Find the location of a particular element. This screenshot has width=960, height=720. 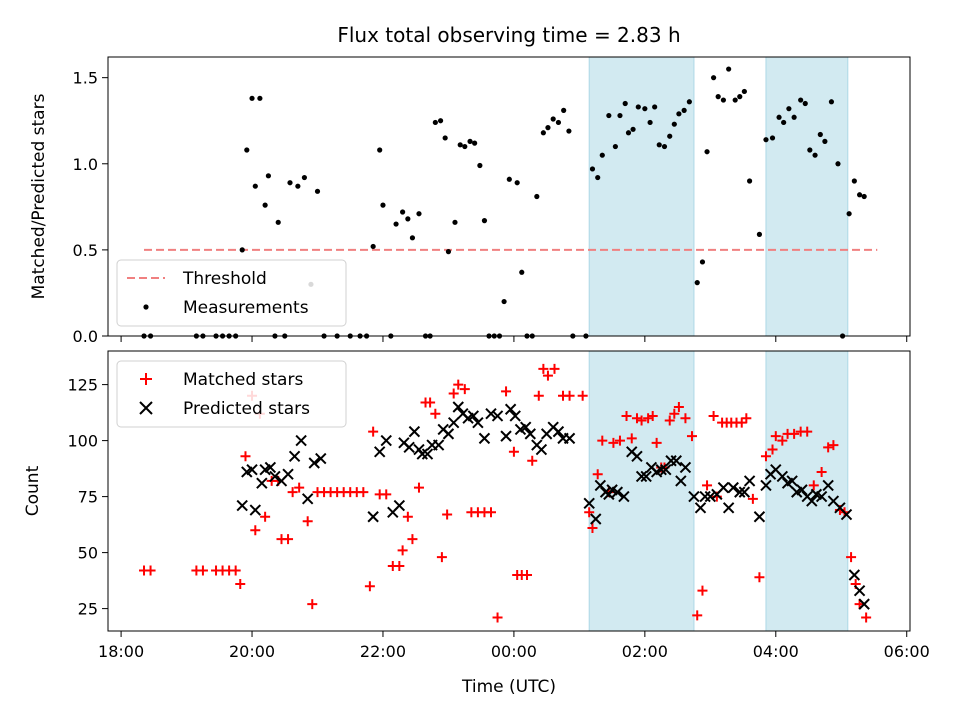

y-tick-label: 125 is located at coordinates (82, 385).